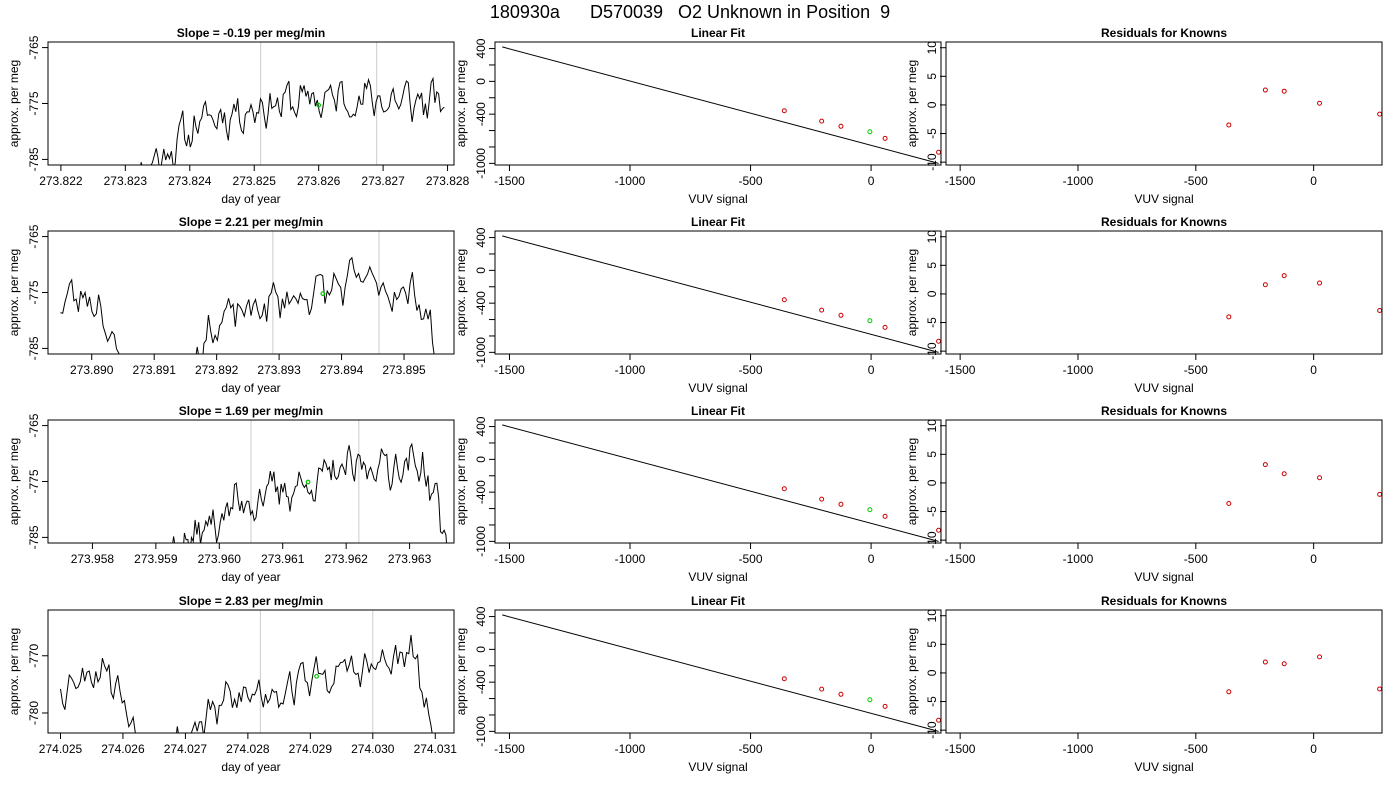 This screenshot has width=1400, height=800. I want to click on panel-title: Residuals for Knowns, so click(1164, 601).